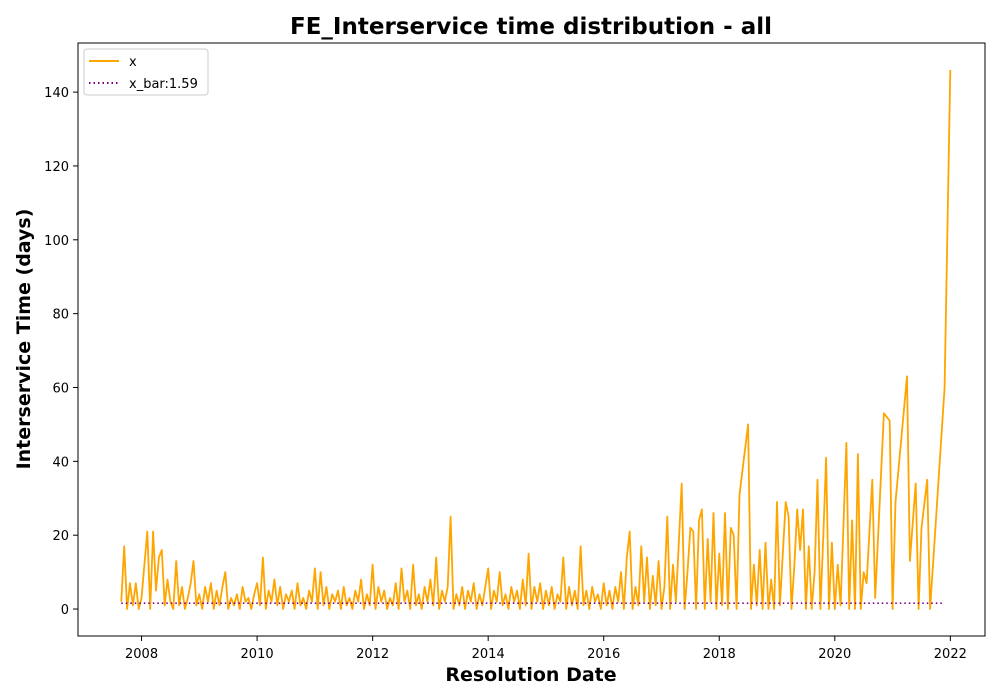 Image resolution: width=1000 pixels, height=700 pixels. What do you see at coordinates (603, 654) in the screenshot?
I see `x-tick-label: 2016` at bounding box center [603, 654].